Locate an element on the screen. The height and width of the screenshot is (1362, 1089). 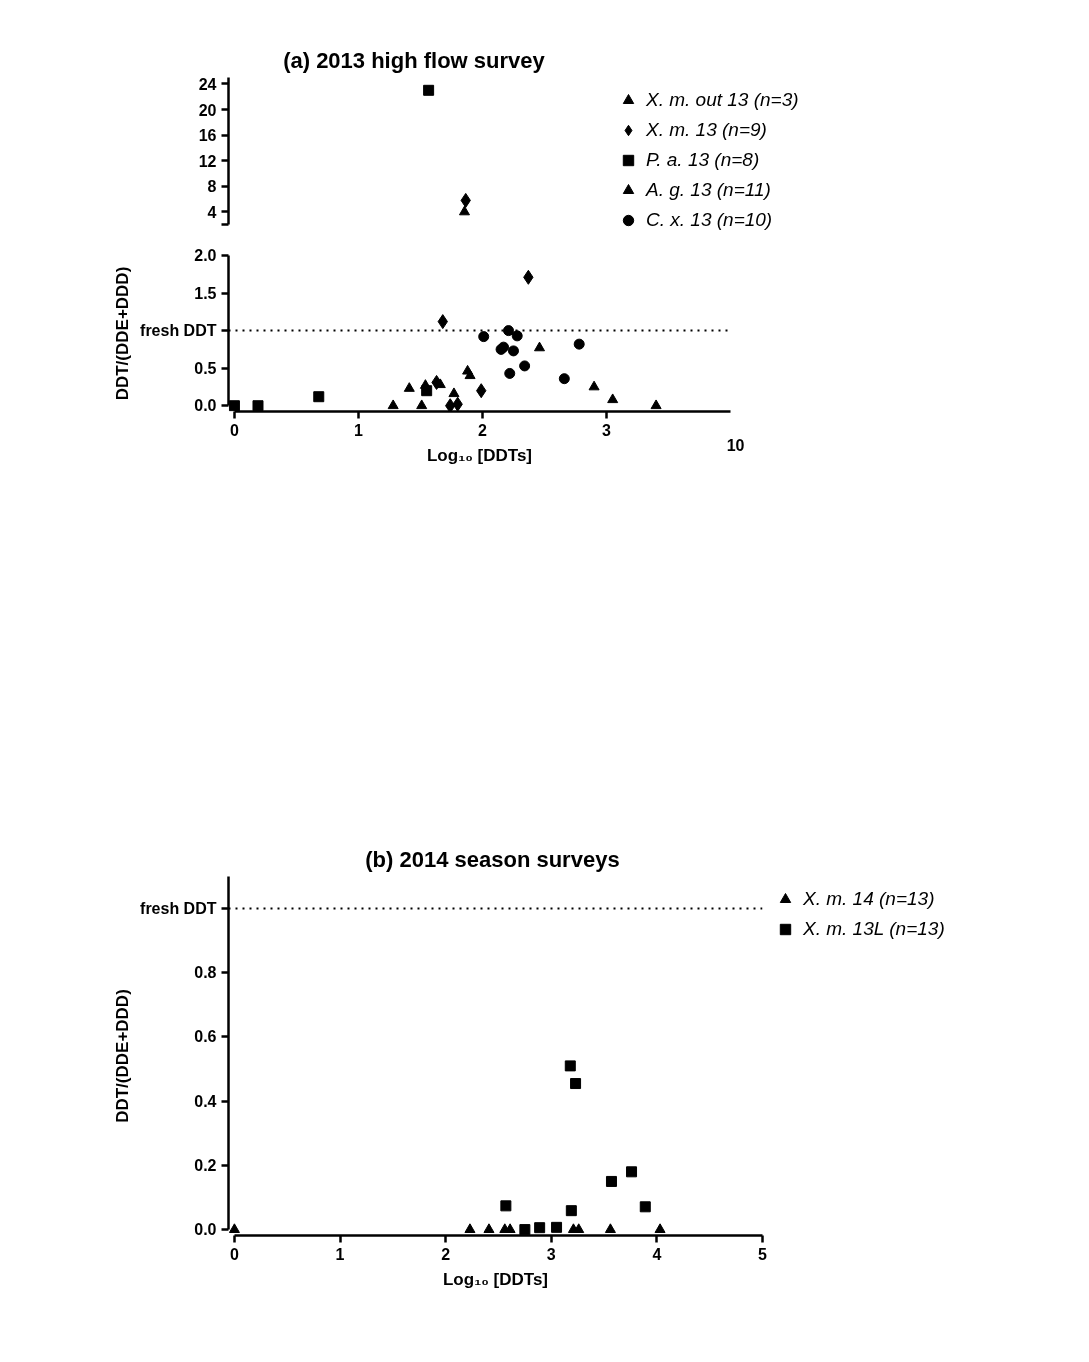
text: 10 is located at coordinates (735, 445).